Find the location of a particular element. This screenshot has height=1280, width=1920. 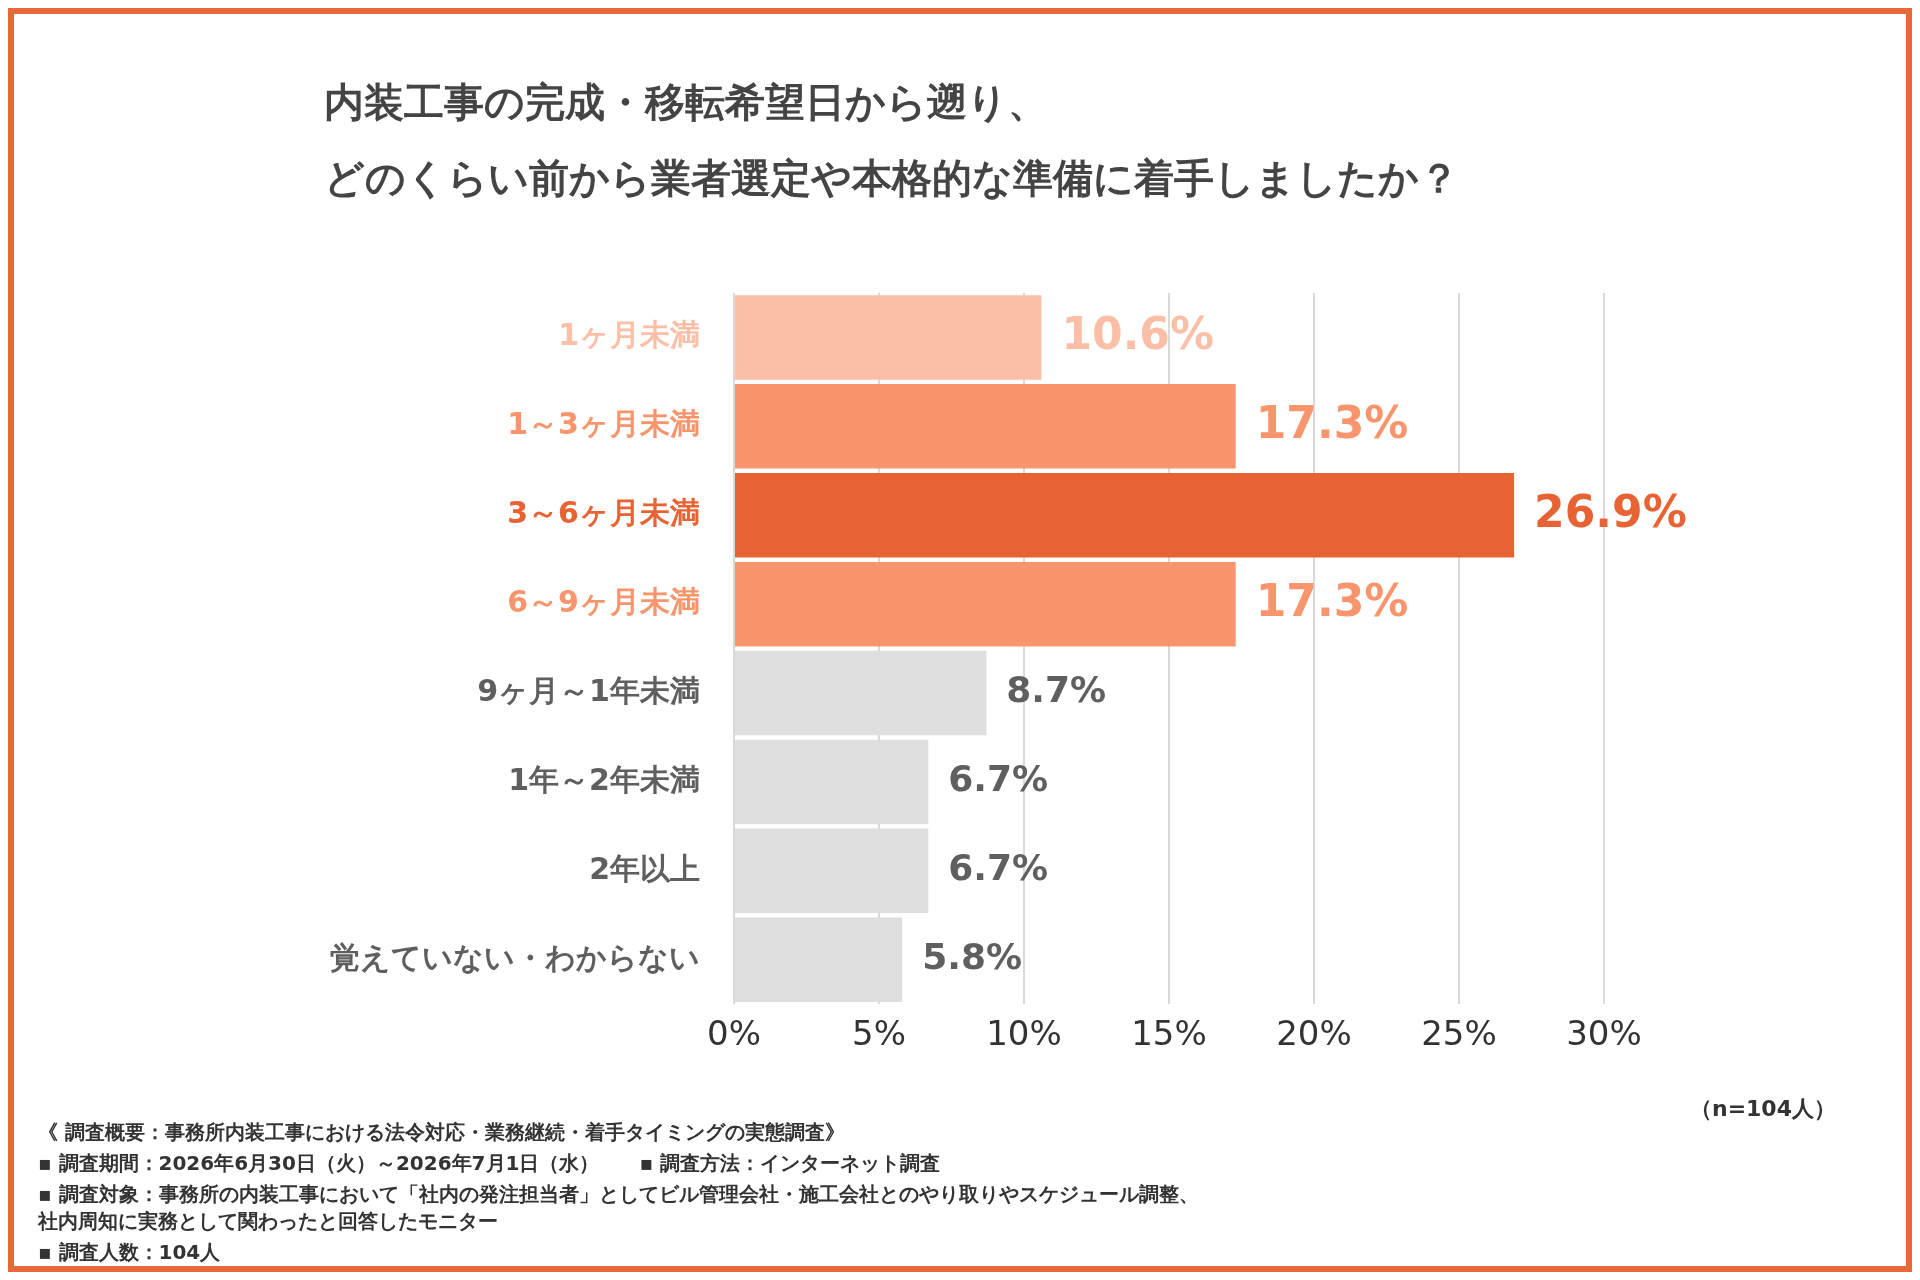

x-tick-label: 0% is located at coordinates (734, 1033).